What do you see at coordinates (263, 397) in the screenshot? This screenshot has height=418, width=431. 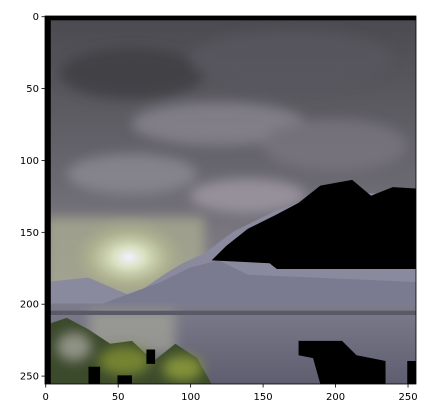 I see `x-tick-label: 150` at bounding box center [263, 397].